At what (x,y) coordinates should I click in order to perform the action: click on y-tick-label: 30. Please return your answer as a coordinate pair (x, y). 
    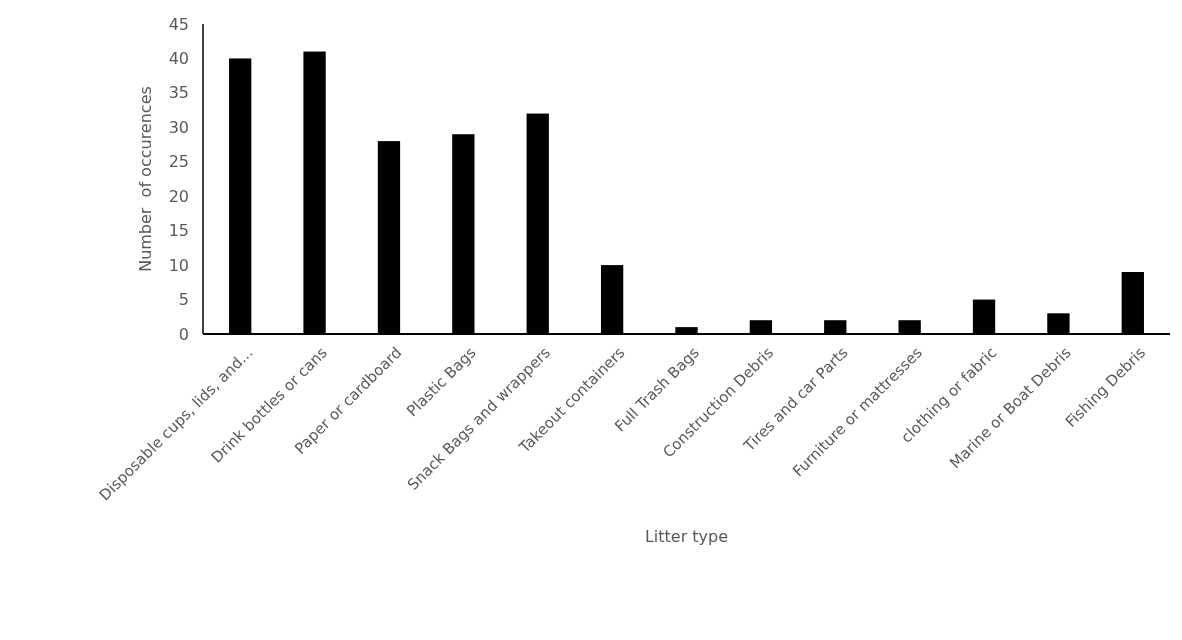
    Looking at the image, I should click on (178, 127).